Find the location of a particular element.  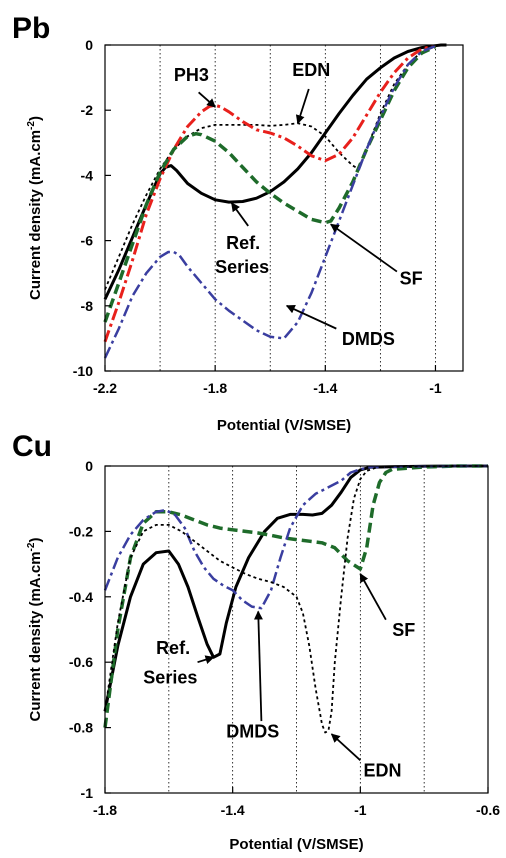

y-tick-label: -6 is located at coordinates (87, 241).